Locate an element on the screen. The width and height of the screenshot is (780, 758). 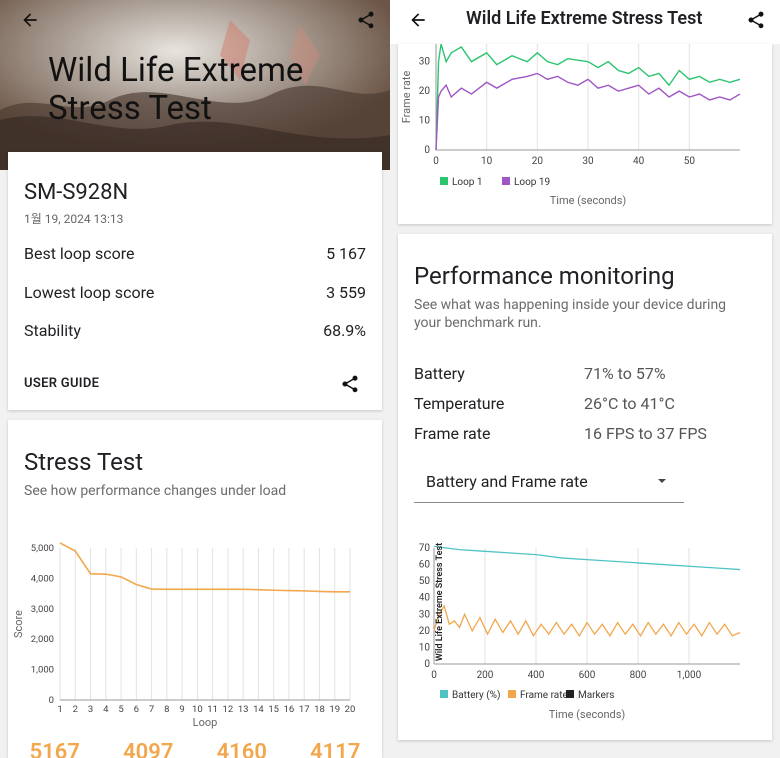
x-tick-label: 4 is located at coordinates (106, 709).